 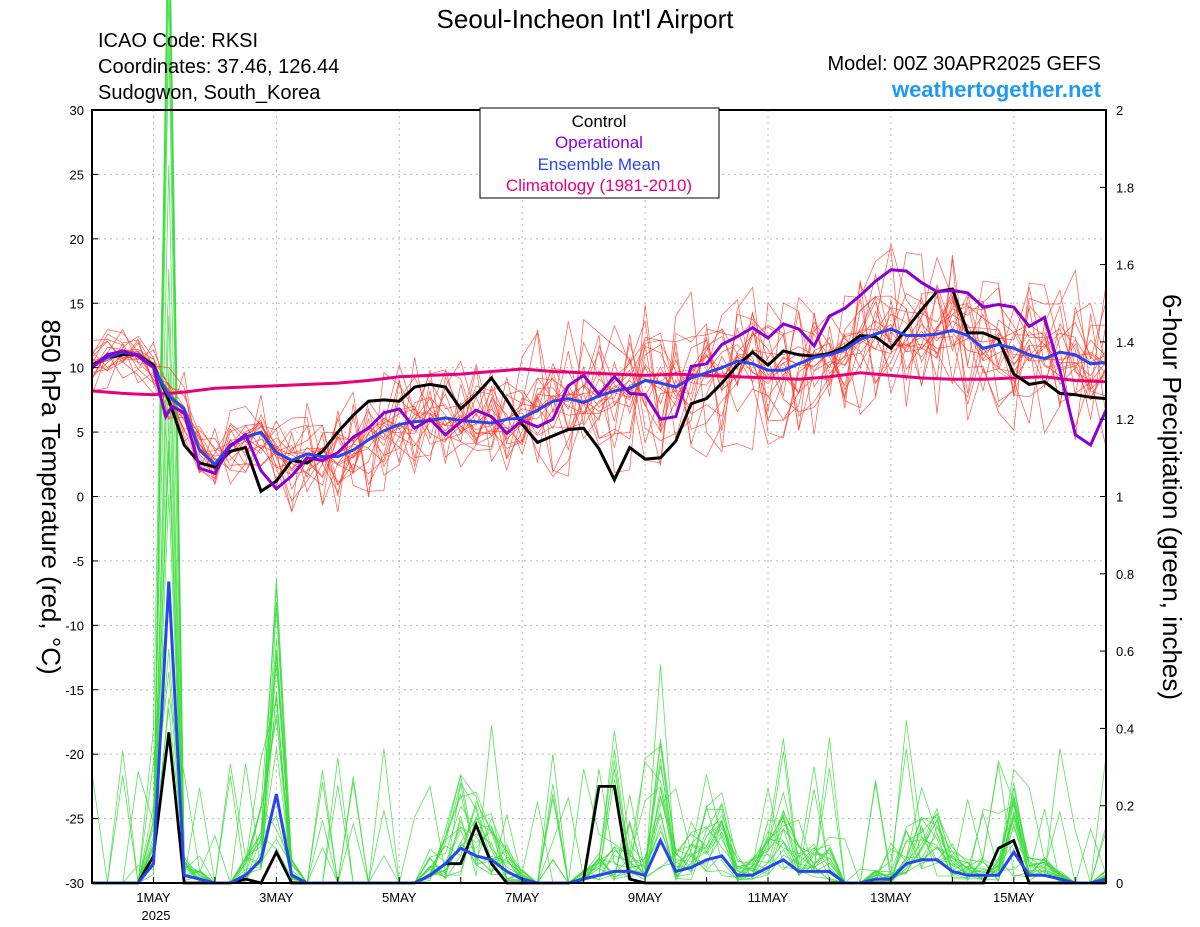 I want to click on icao-code: ICAO Code: RKSI, so click(x=178, y=41).